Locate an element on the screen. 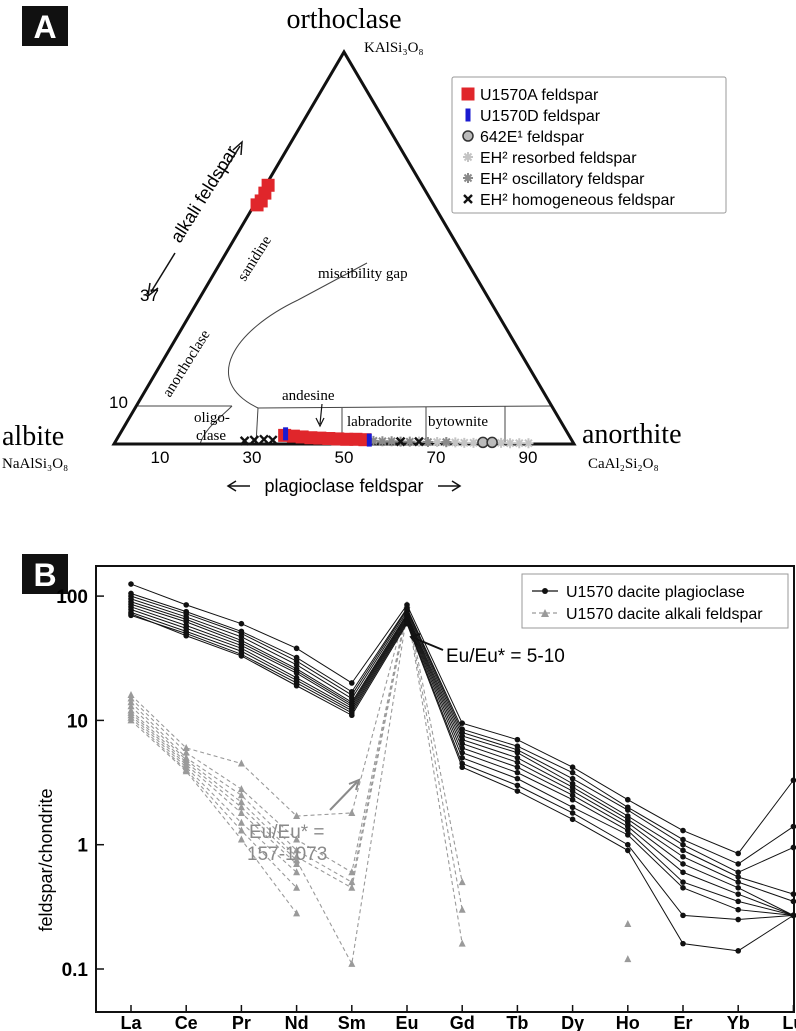 This screenshot has width=796, height=1031. left-axis-label-group: alkali feldspar is located at coordinates (195, 219).